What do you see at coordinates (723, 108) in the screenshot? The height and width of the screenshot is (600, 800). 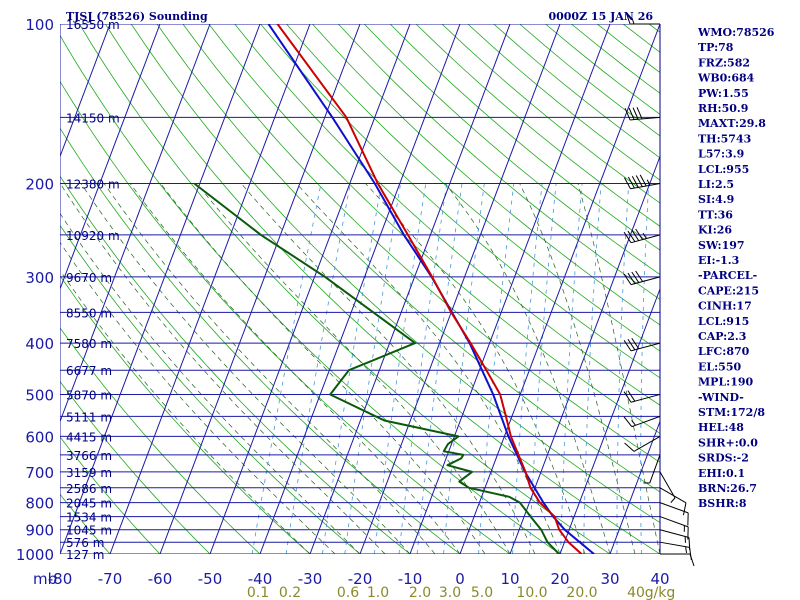 I see `index-value: RH:50.9` at bounding box center [723, 108].